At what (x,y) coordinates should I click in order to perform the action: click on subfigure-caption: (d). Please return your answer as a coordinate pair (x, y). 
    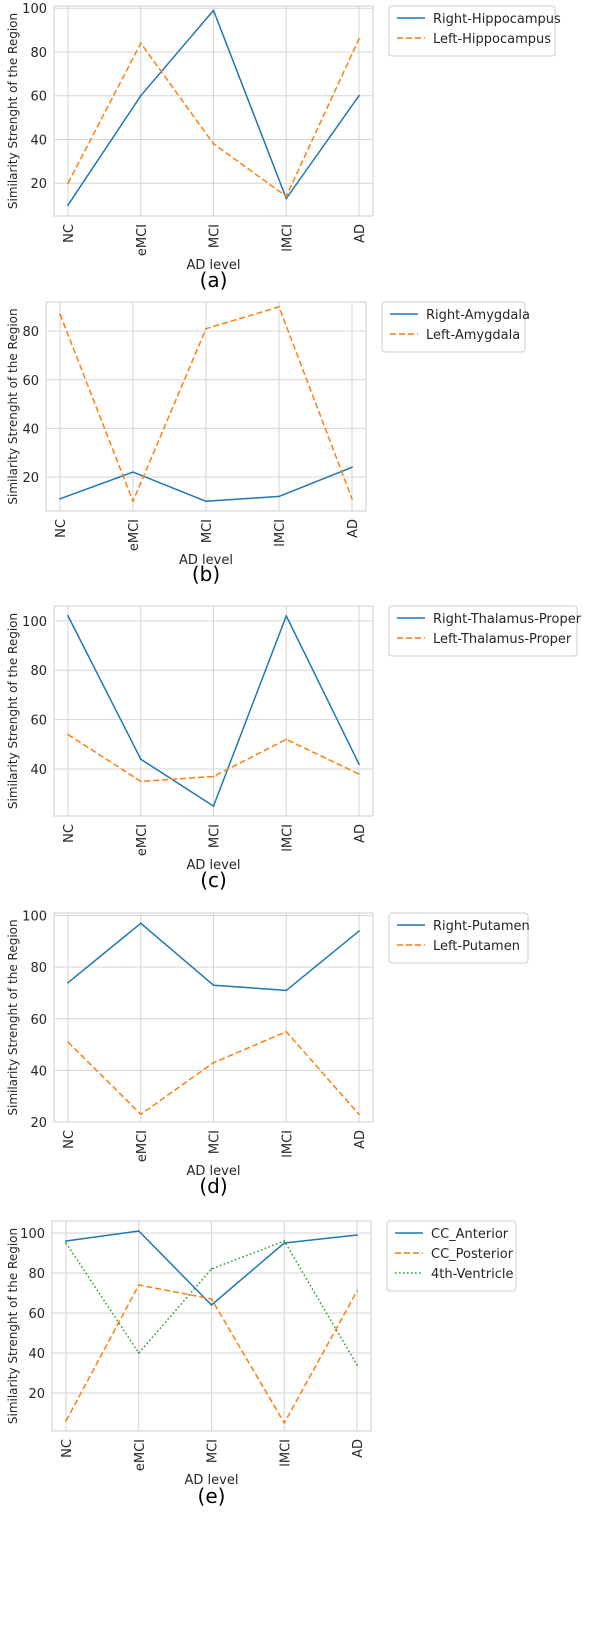
    Looking at the image, I should click on (213, 1186).